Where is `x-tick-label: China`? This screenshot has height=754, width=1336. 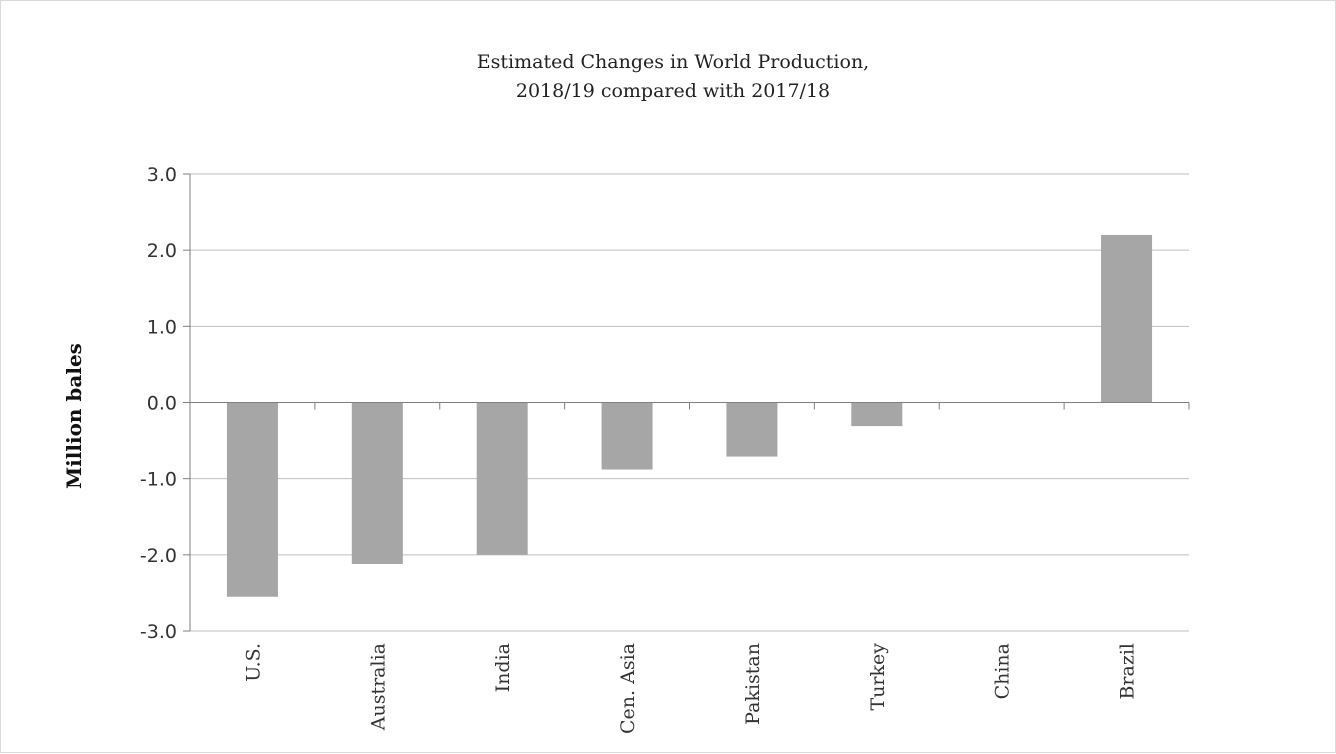
x-tick-label: China is located at coordinates (1003, 671).